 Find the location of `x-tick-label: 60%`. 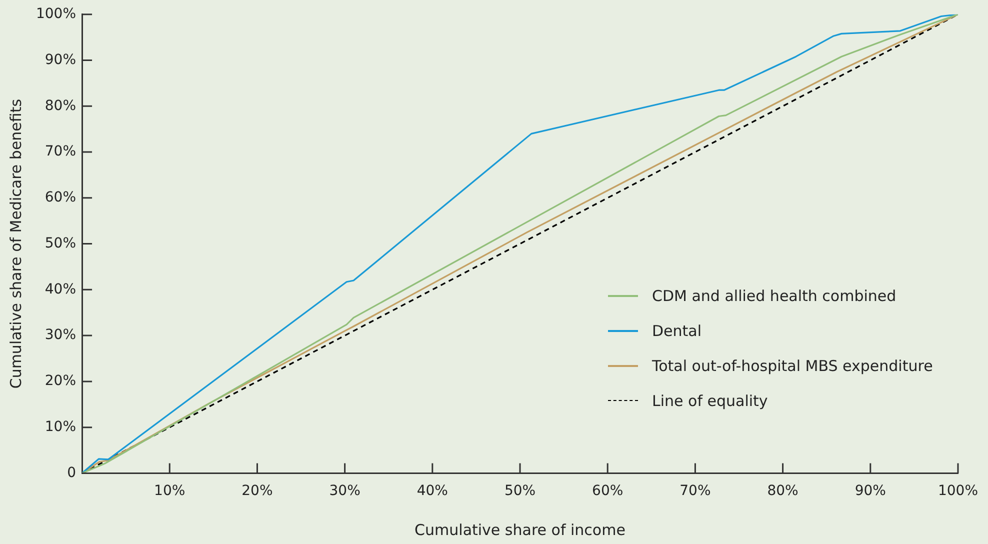

x-tick-label: 60% is located at coordinates (608, 491).